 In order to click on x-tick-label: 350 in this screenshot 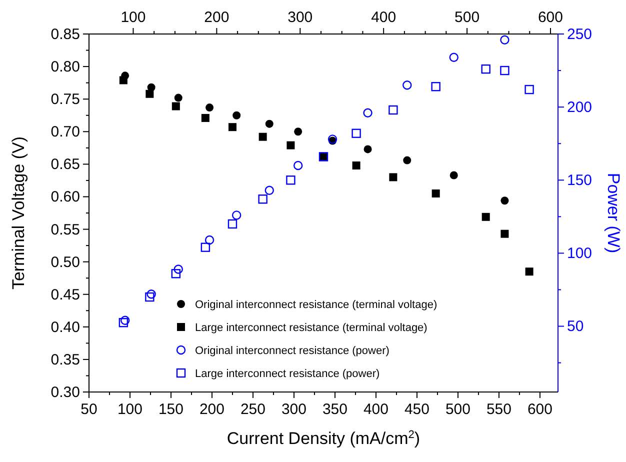, I will do `click(335, 409)`.